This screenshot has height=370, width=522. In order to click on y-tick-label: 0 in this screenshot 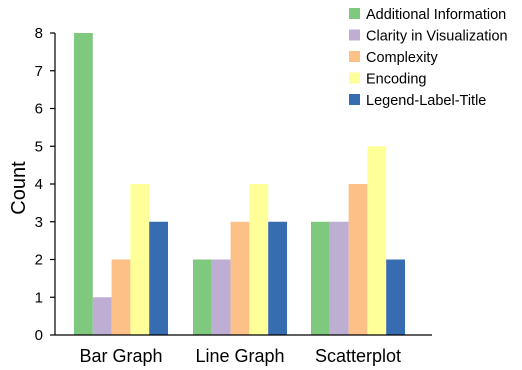, I will do `click(39, 335)`.